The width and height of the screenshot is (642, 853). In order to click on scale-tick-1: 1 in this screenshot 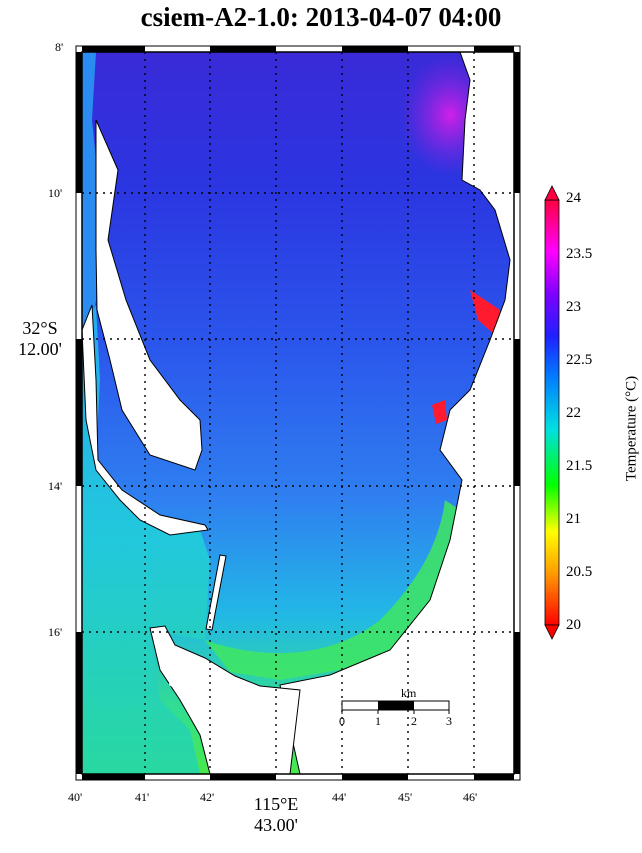, I will do `click(378, 721)`.